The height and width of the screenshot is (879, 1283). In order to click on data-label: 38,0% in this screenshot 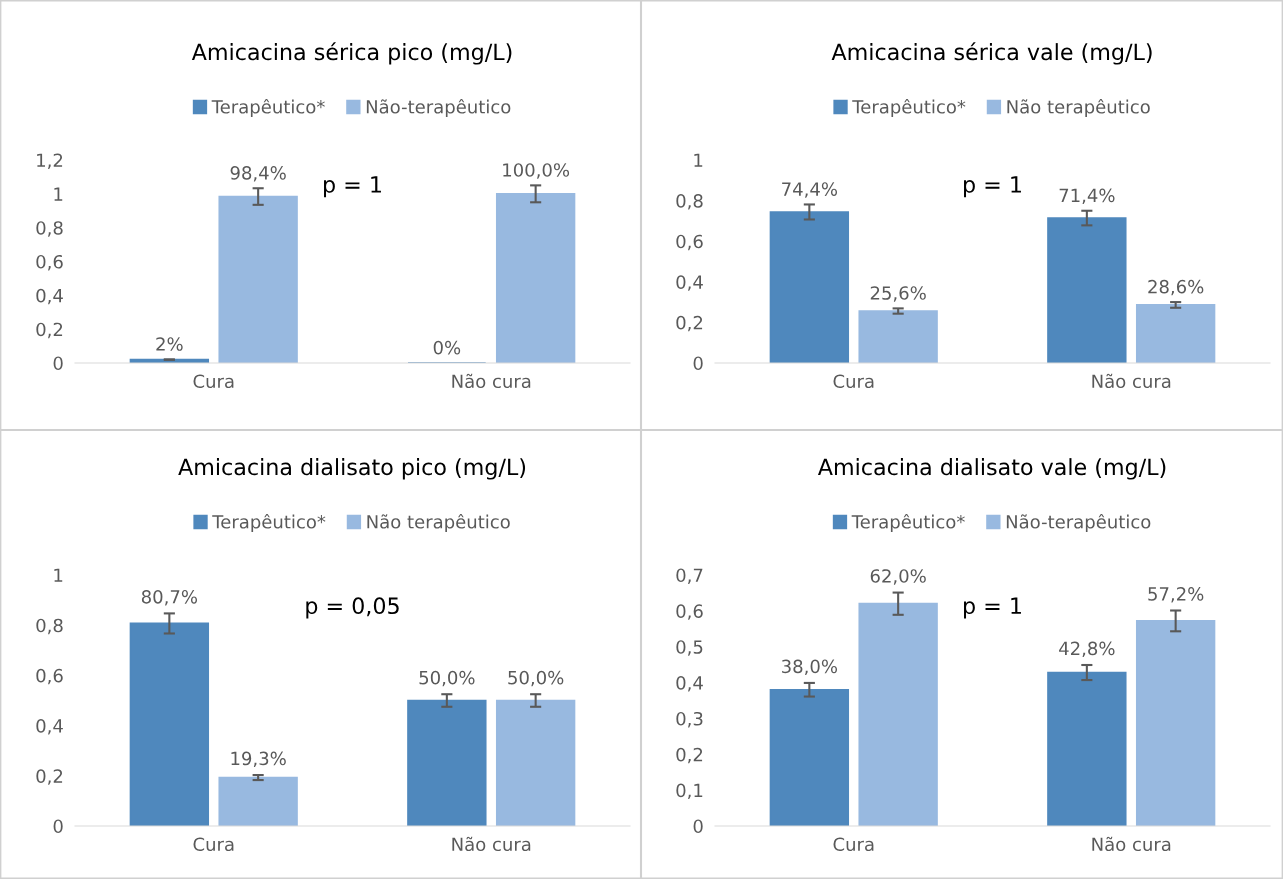, I will do `click(810, 667)`.